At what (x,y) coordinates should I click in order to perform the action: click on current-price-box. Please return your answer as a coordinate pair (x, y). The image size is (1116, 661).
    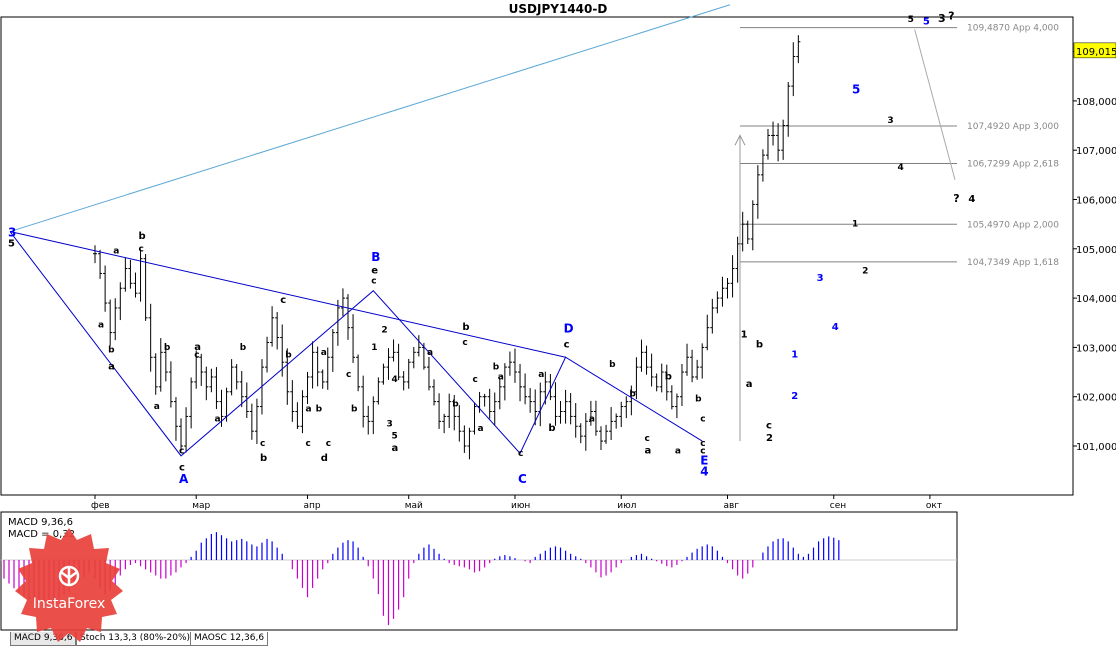
    Looking at the image, I should click on (1094, 50).